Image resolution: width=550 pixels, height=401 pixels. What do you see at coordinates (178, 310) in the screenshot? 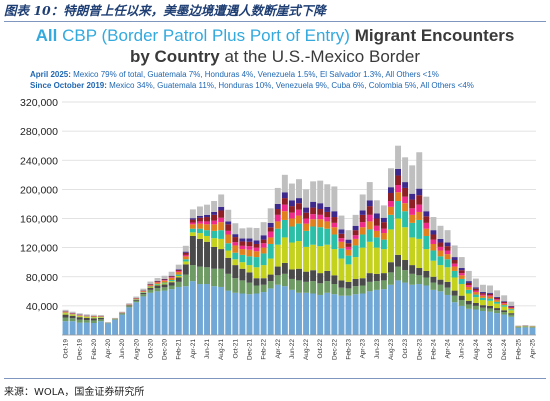
I see `bar-segment-Feb-21-s0` at bounding box center [178, 310].